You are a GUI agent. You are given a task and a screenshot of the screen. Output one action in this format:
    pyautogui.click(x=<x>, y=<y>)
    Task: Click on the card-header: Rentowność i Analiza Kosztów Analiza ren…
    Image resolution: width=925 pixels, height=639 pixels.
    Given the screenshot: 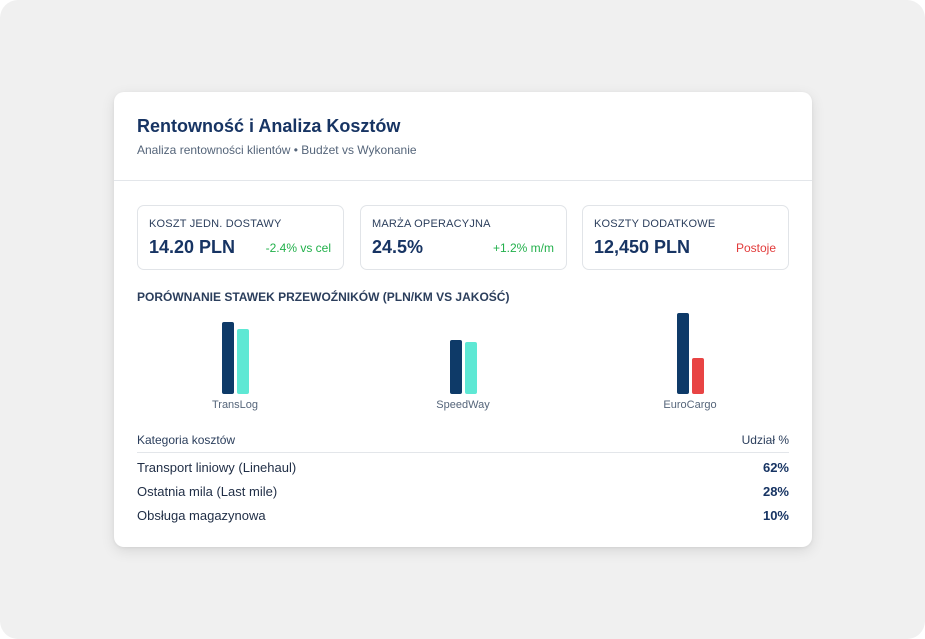 What is the action you would take?
    pyautogui.click(x=463, y=136)
    